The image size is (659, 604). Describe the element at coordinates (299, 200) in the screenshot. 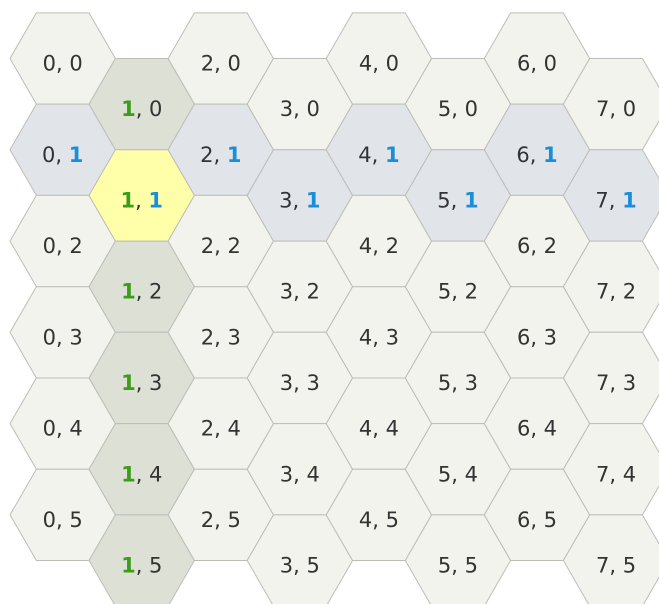

I see `cell-label: 3, 1` at that location.